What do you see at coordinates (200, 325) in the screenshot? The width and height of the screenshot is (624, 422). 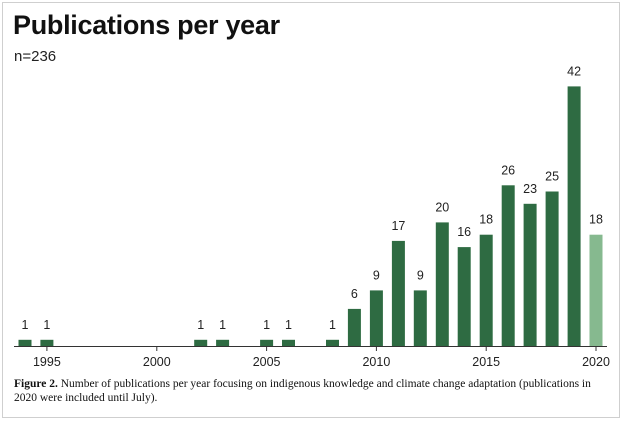 I see `bar-value-label-2002: 1` at bounding box center [200, 325].